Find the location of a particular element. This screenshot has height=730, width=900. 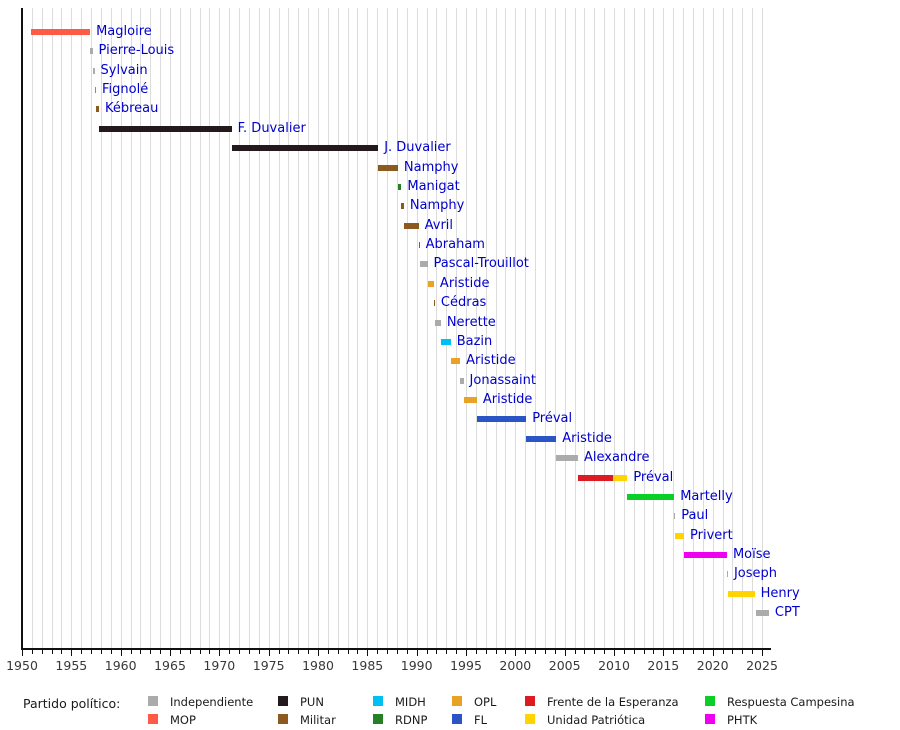

bar-label: Namphy is located at coordinates (431, 167).